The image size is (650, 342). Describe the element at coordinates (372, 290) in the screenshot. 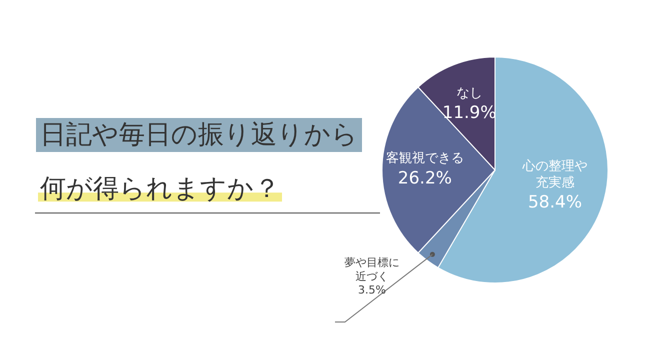

I see `data-label: 3.5%` at that location.